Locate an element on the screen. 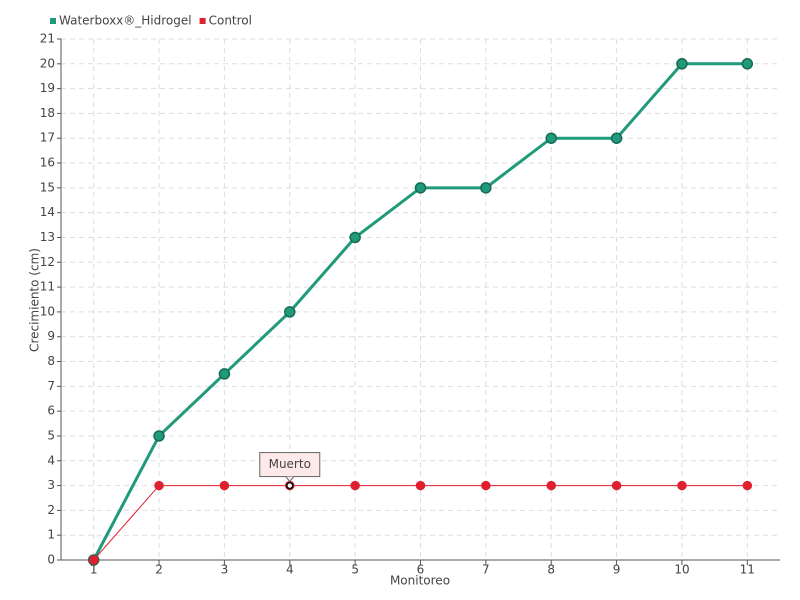 Image resolution: width=800 pixels, height=600 pixels. x-axis-label: Monitoreo is located at coordinates (420, 581).